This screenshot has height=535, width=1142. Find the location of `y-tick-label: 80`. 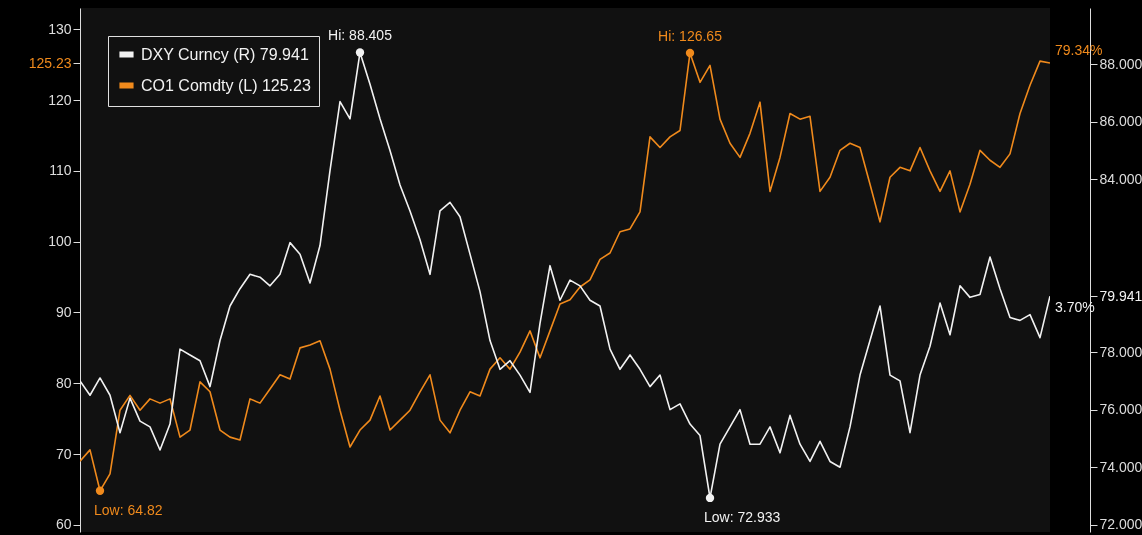

y-tick-label: 80 is located at coordinates (63, 382).